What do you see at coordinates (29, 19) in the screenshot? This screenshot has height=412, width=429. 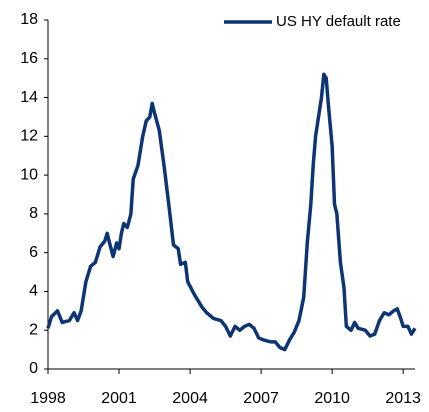 I see `y-tick-label: 18` at bounding box center [29, 19].